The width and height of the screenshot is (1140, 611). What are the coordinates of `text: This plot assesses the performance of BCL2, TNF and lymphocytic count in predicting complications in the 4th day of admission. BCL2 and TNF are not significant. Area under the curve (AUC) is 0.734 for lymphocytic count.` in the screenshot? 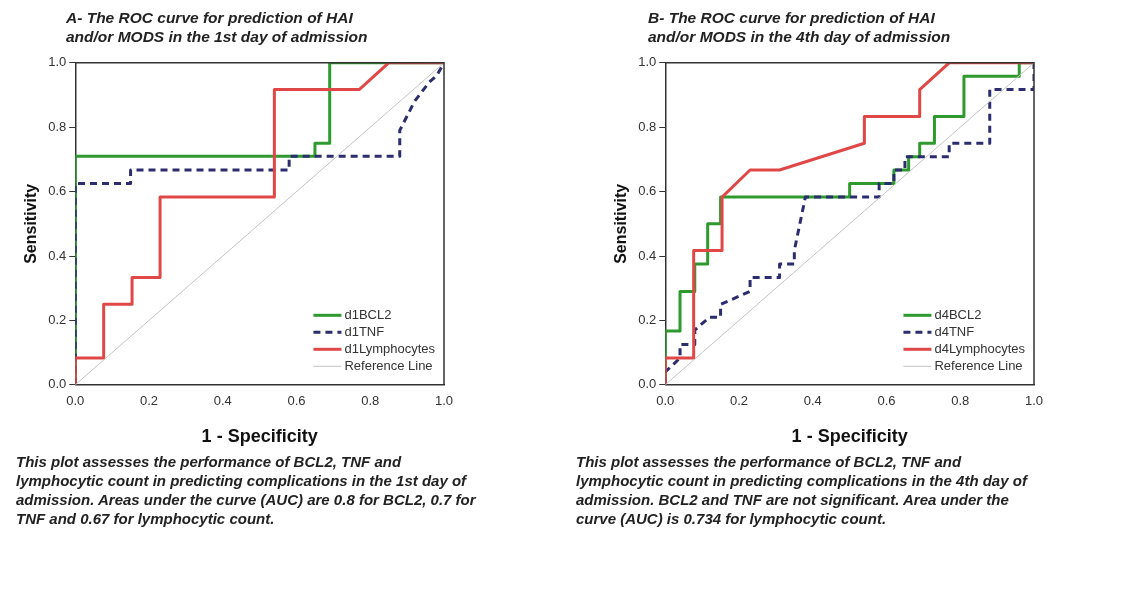 It's located at (802, 490).